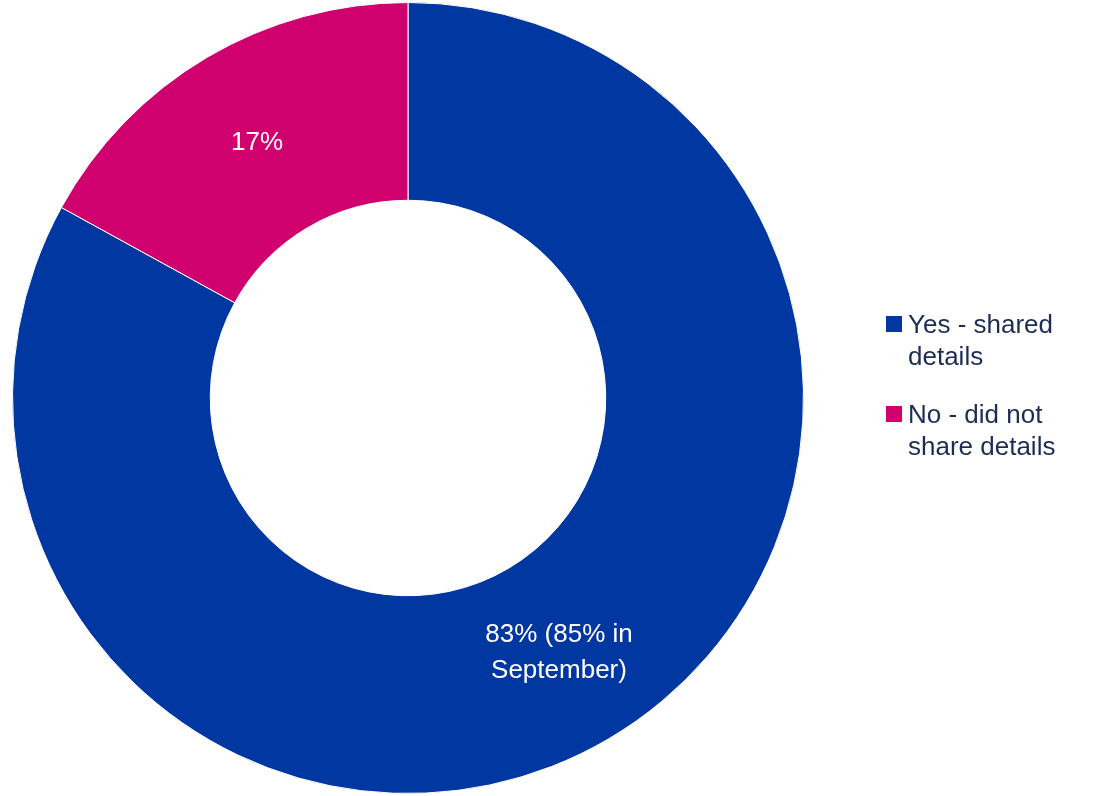  Describe the element at coordinates (981, 340) in the screenshot. I see `legend-label: Yes - shared details` at that location.